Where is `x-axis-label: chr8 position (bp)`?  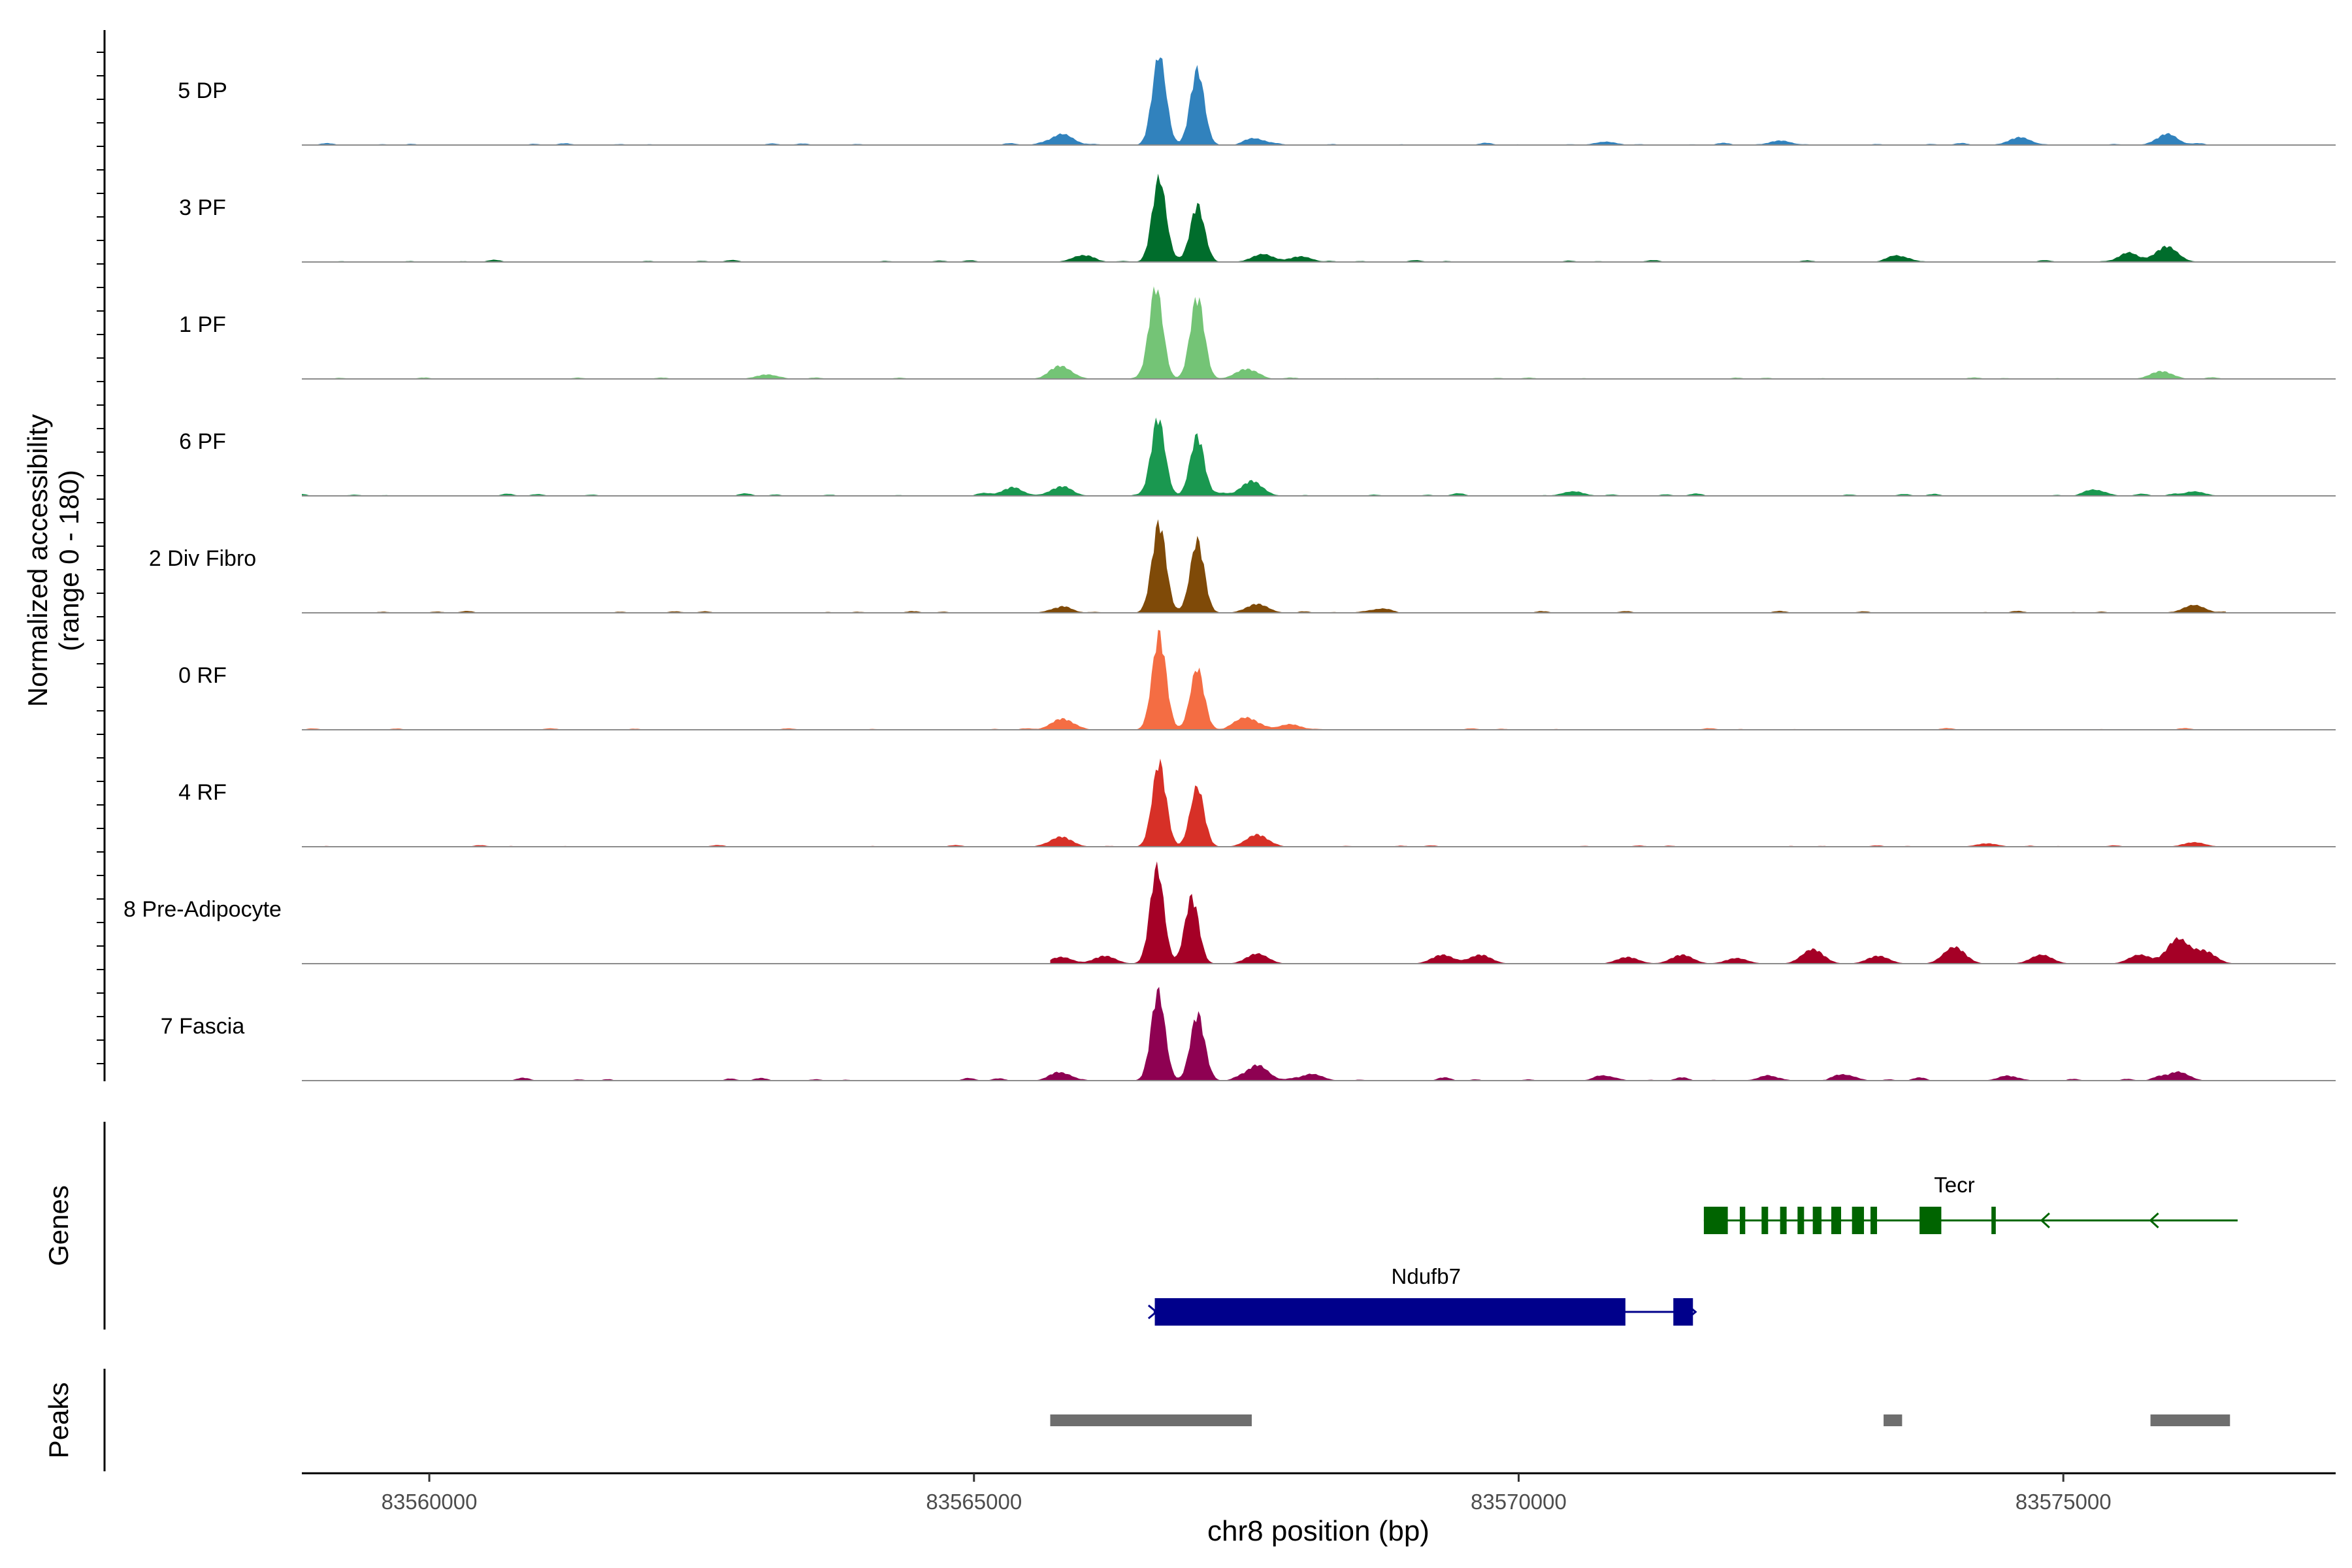
x-axis-label: chr8 position (bp) is located at coordinates (1318, 1531).